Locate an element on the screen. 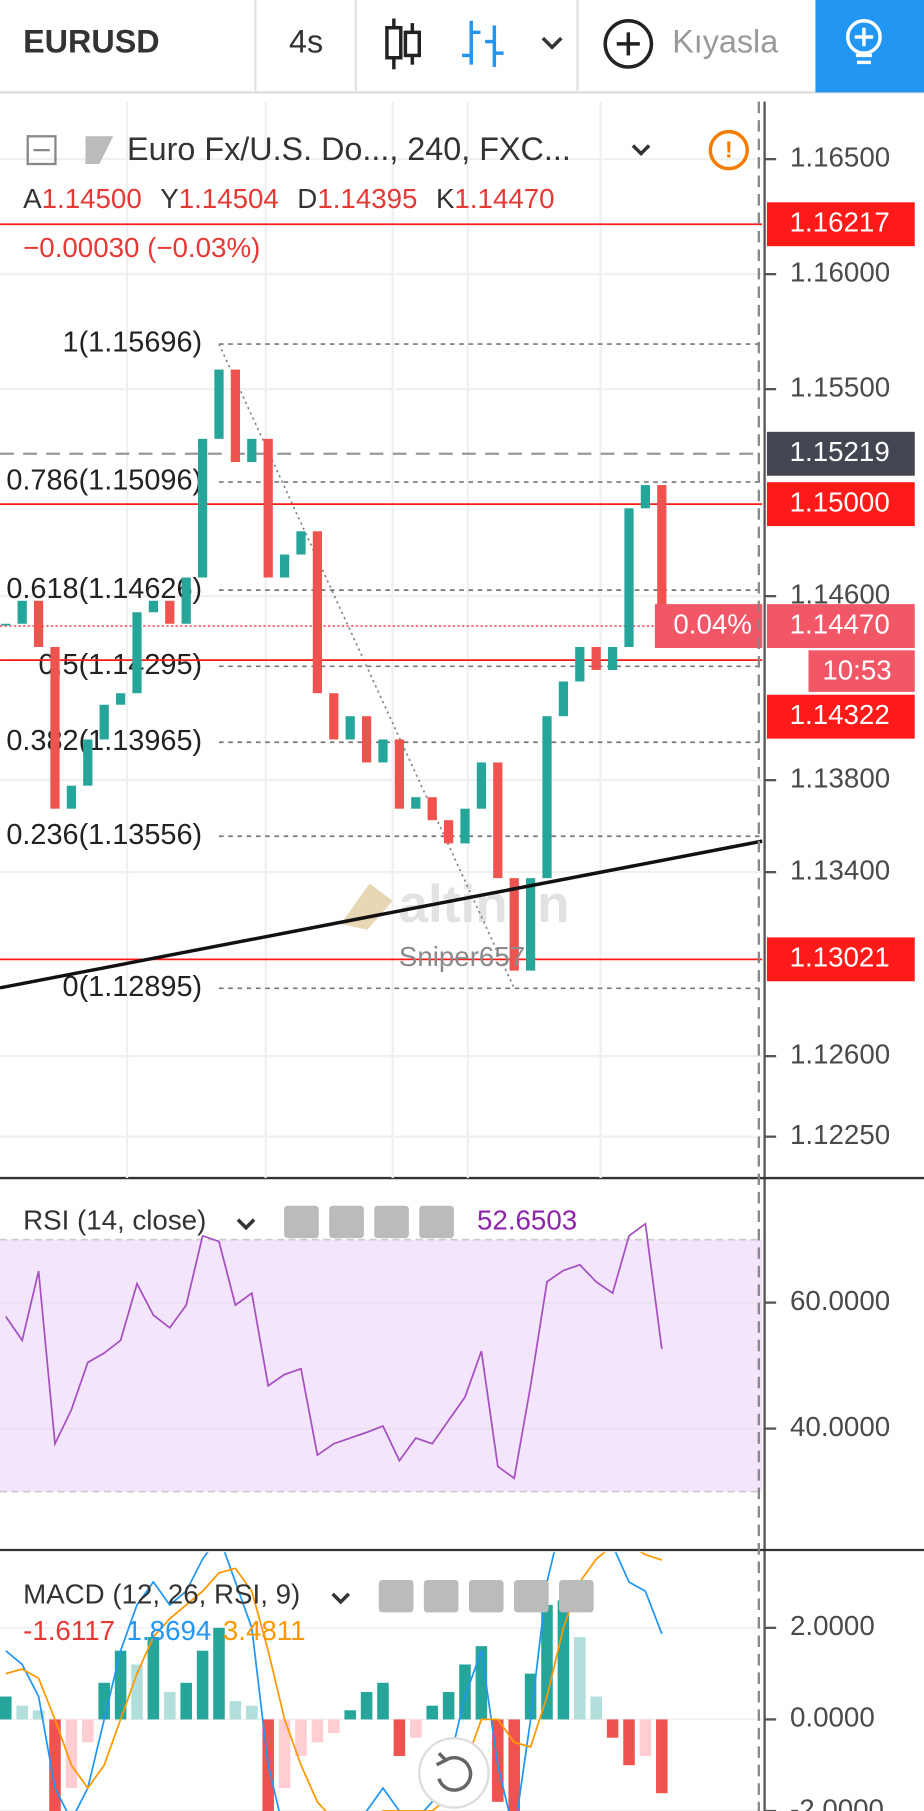 The height and width of the screenshot is (1811, 924). fib-label: 0.236(1.13556) is located at coordinates (104, 835).